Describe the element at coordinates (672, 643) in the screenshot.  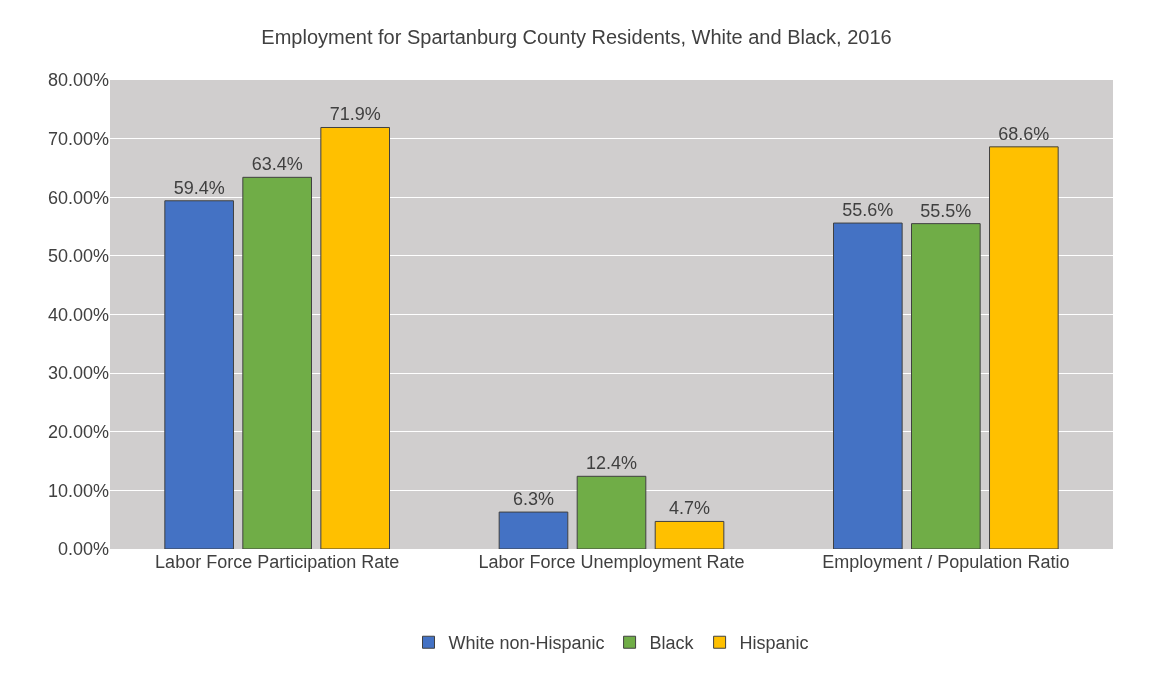
I see `legend-label: Black` at that location.